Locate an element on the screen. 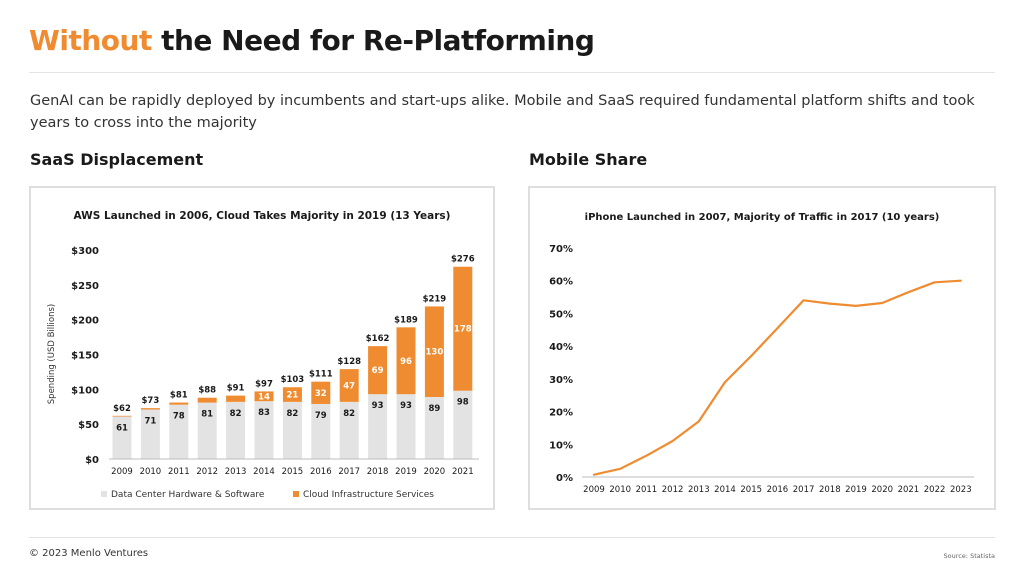  mobile-y-tick-label: 40% is located at coordinates (561, 347).